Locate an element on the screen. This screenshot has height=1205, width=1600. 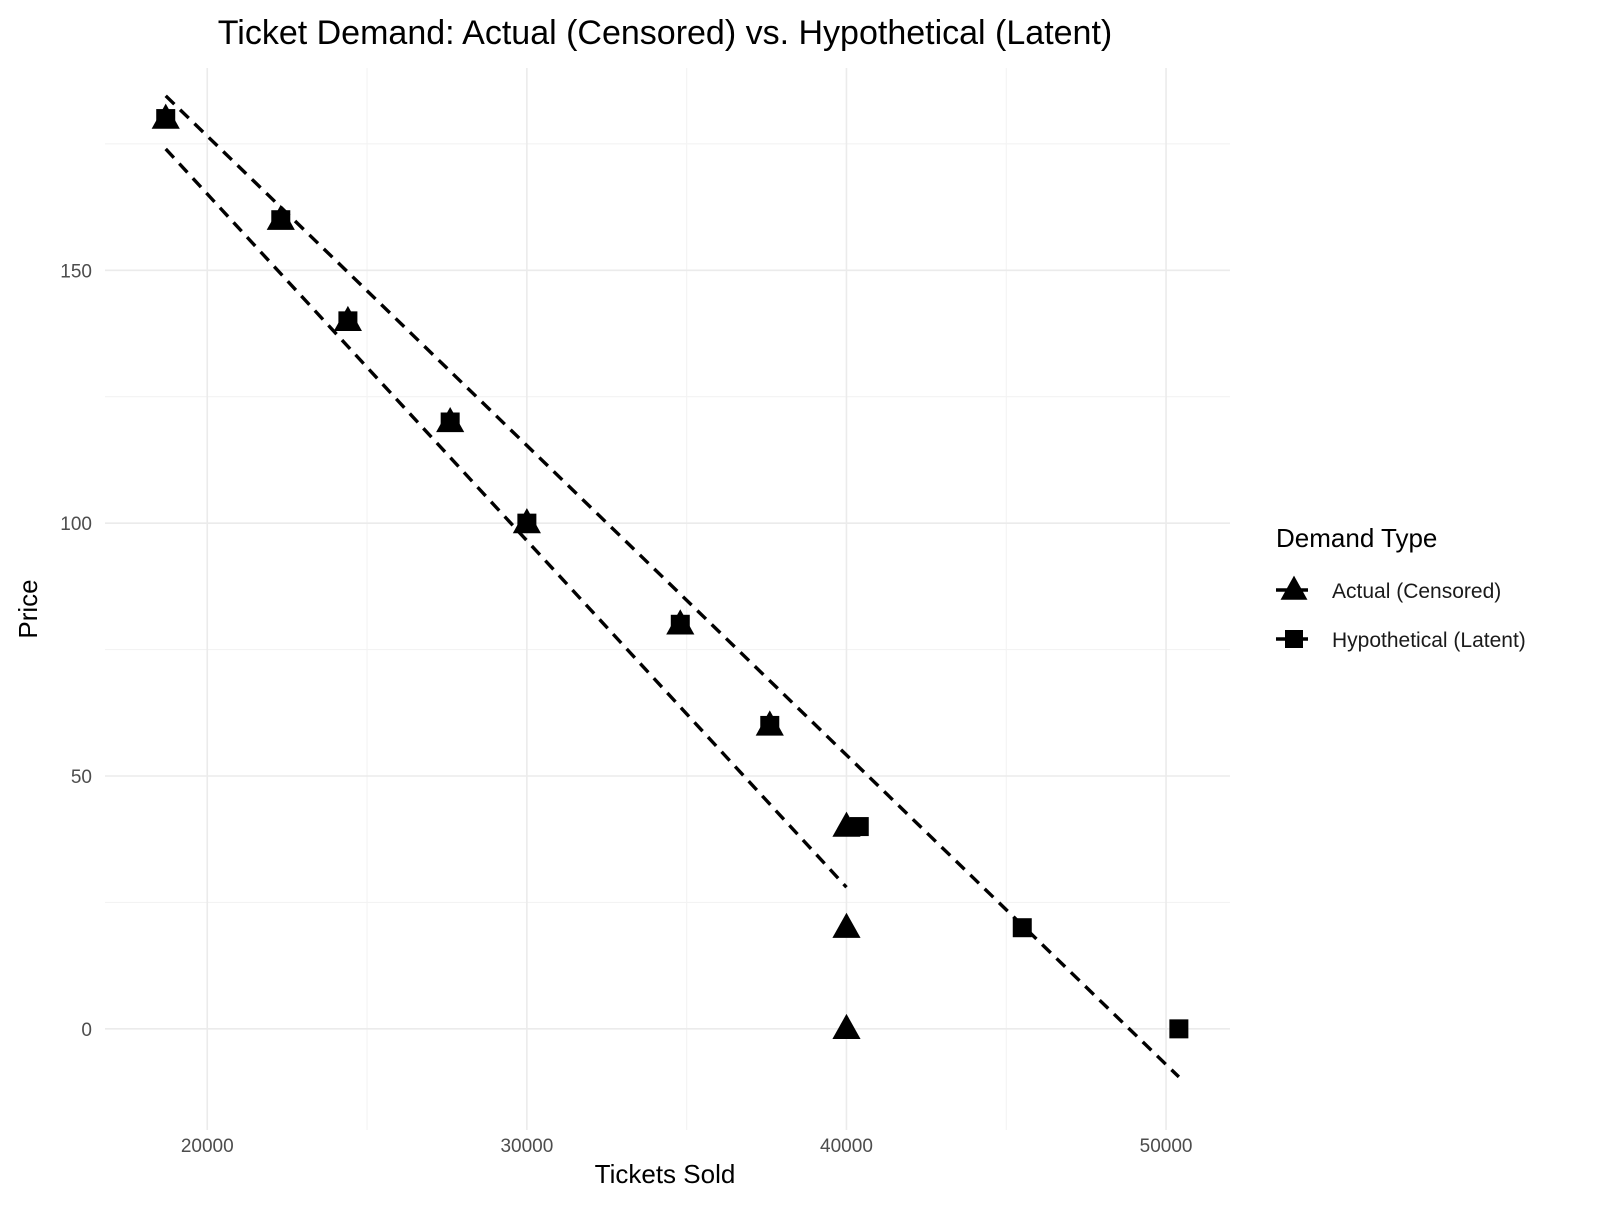
x-axis-title: Tickets Sold is located at coordinates (665, 1174).